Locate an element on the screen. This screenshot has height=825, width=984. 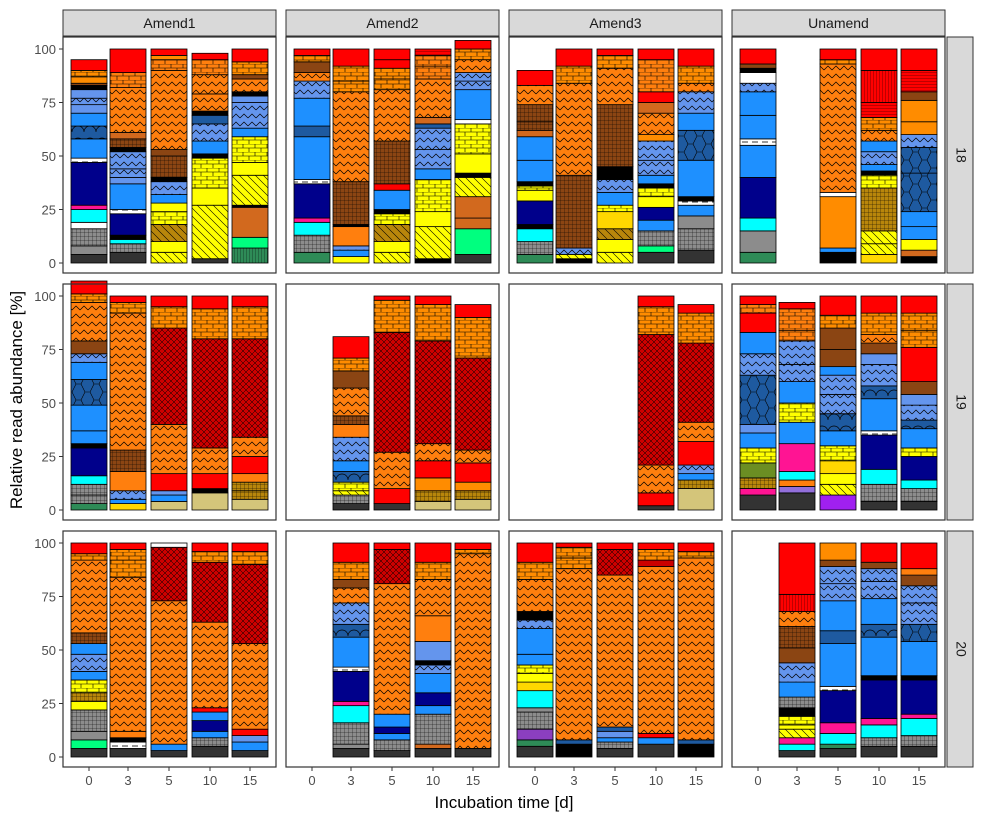
facet-strip-row-20: 20 is located at coordinates (960, 649).